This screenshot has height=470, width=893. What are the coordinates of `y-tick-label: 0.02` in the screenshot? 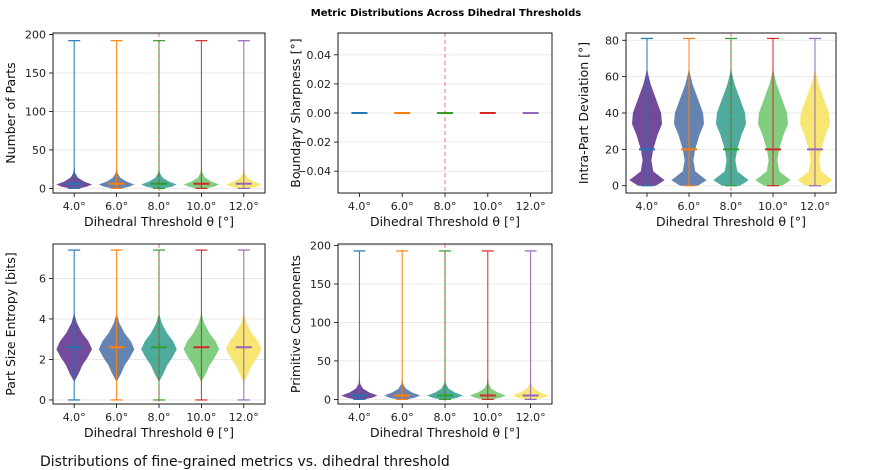 It's located at (319, 84).